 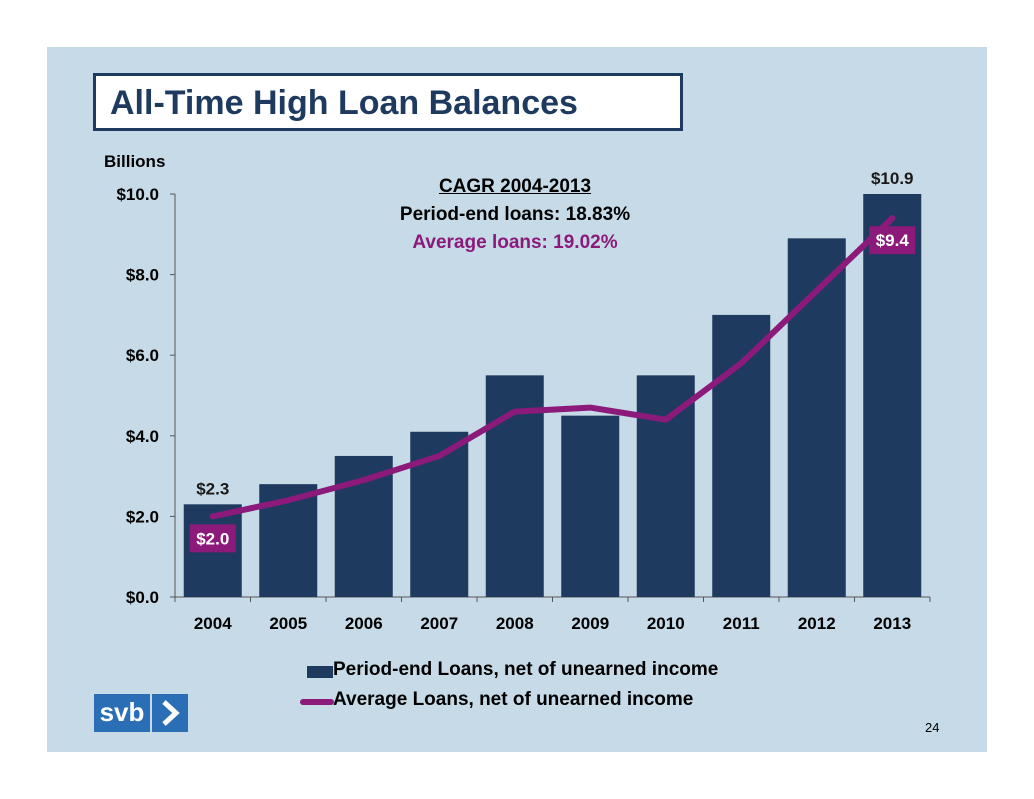 What do you see at coordinates (526, 669) in the screenshot?
I see `legend-label-period-end: Period-end Loans, net of unearned income` at bounding box center [526, 669].